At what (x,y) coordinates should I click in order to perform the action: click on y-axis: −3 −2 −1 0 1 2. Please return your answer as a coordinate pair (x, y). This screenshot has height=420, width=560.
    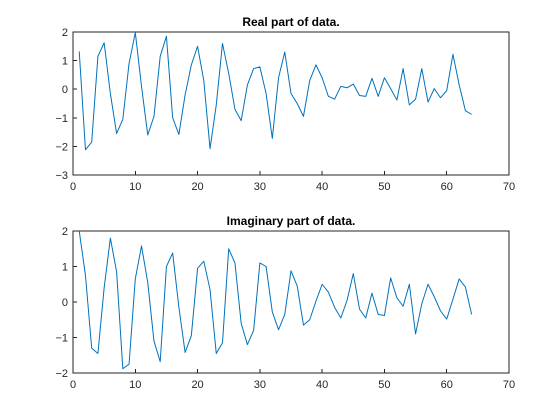
    Looking at the image, I should click on (66, 104).